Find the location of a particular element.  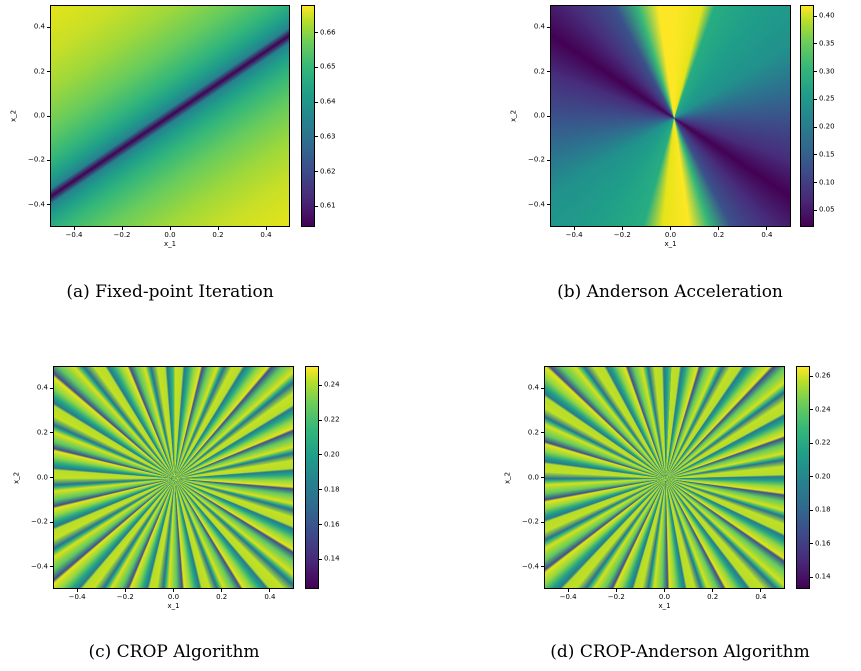

colorbar-tick-label: 0.64 is located at coordinates (328, 101).